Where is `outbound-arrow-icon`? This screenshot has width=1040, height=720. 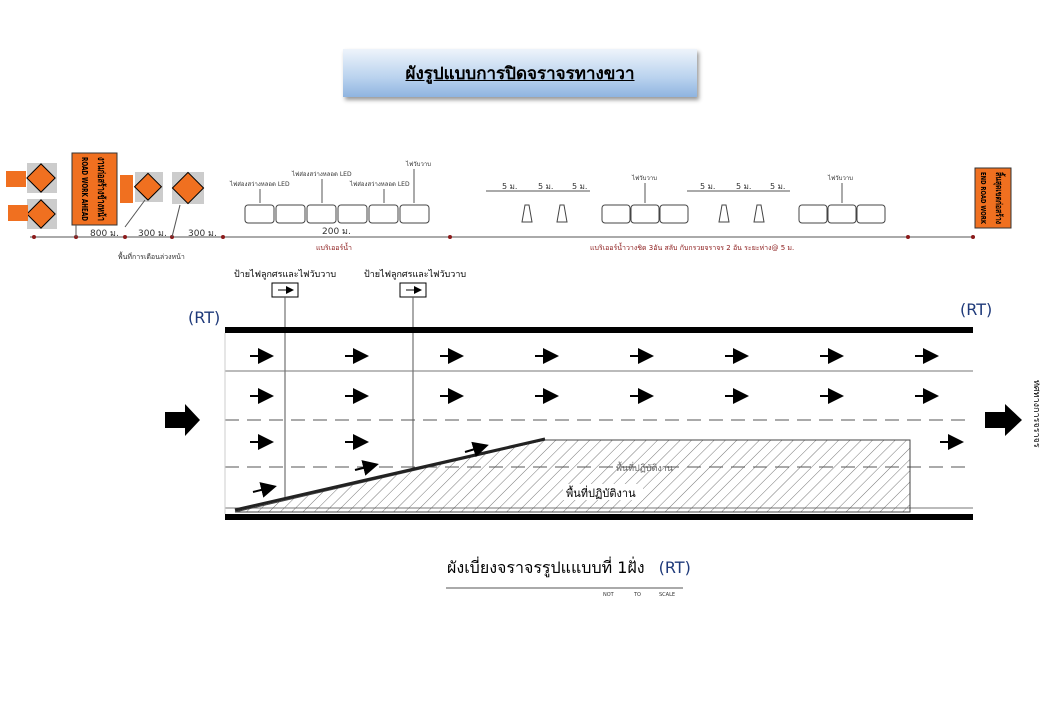 outbound-arrow-icon is located at coordinates (1003, 420).